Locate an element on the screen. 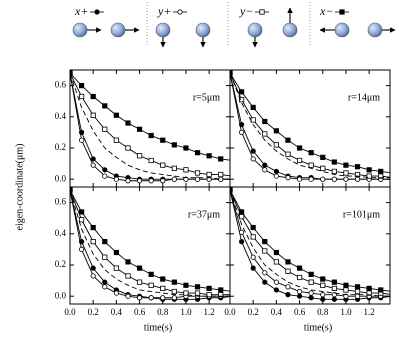  x-tick-label: 0.8 is located at coordinates (163, 312).